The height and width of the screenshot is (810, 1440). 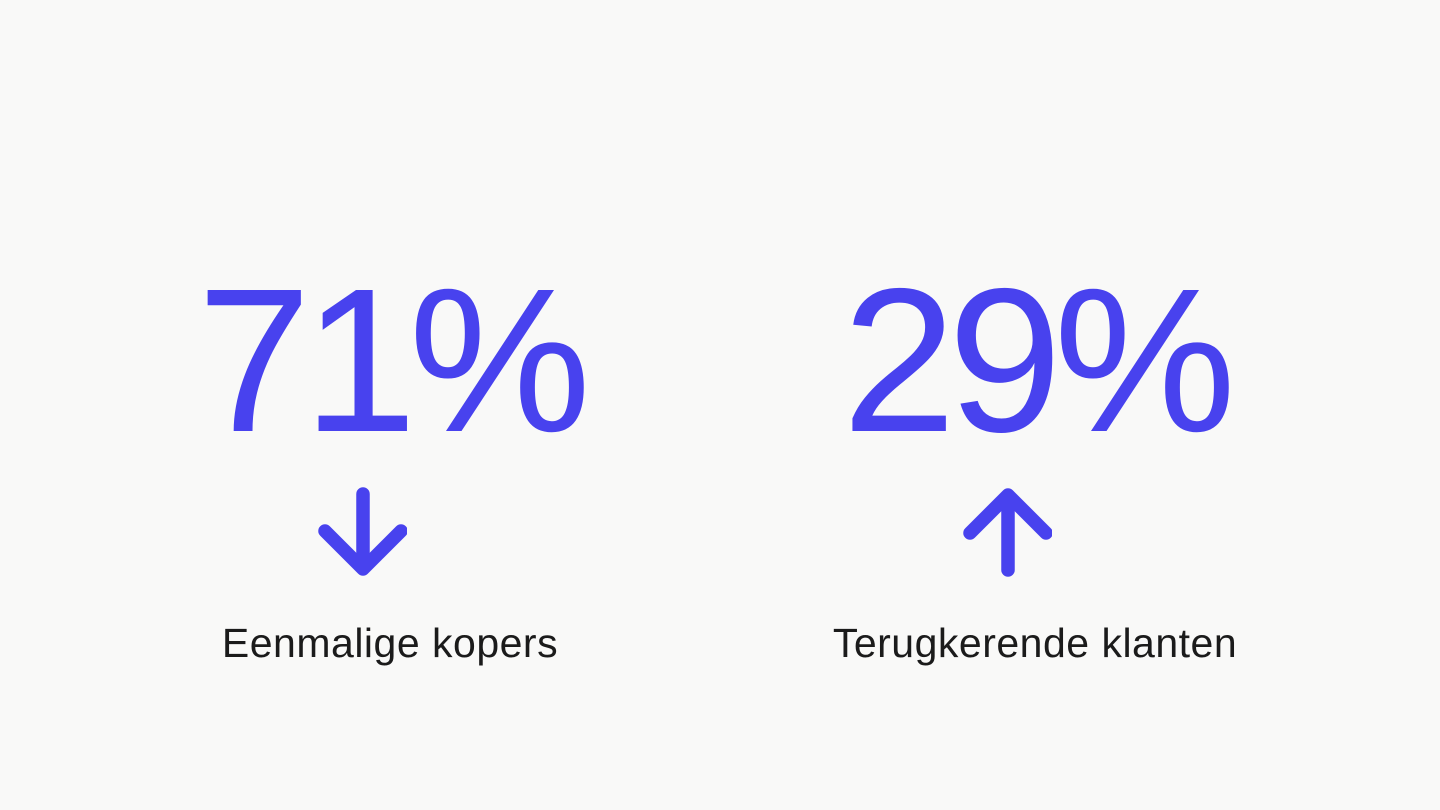 What do you see at coordinates (1039, 360) in the screenshot?
I see `stat-value-returning-customers: 29%` at bounding box center [1039, 360].